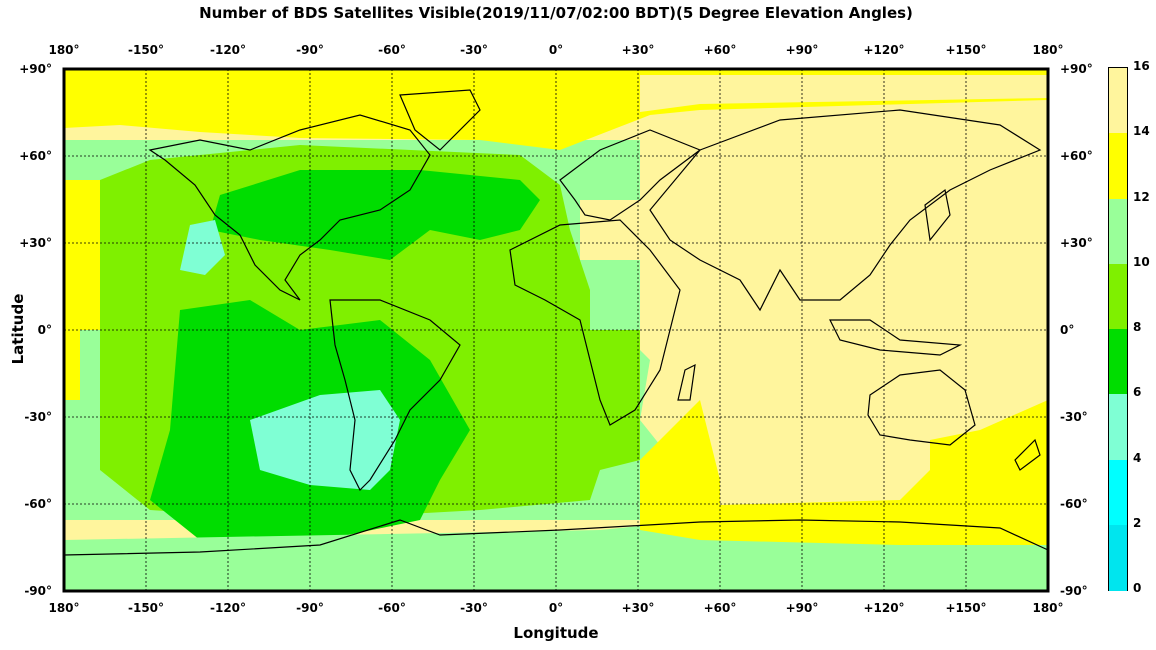 The width and height of the screenshot is (1156, 650). I want to click on lon-tick-bottom: -150°, so click(146, 608).